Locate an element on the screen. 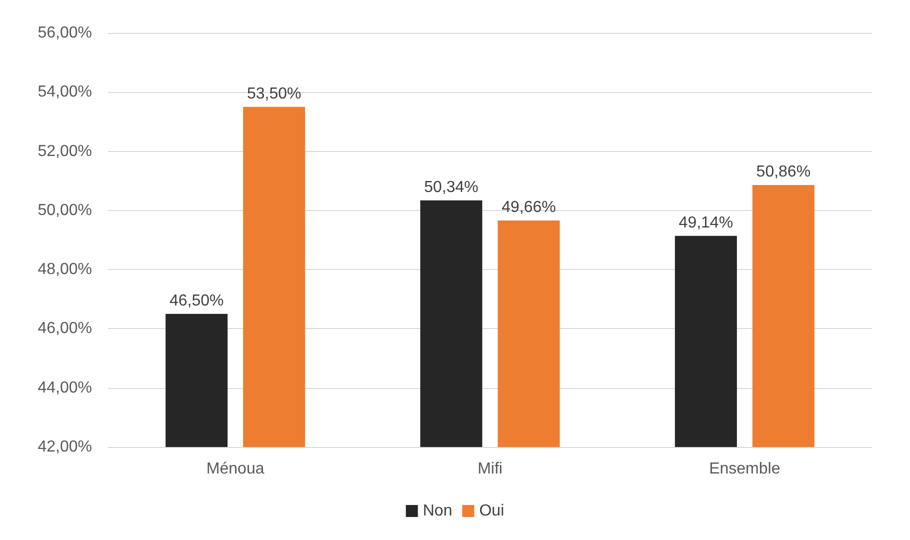 This screenshot has height=540, width=910. x-tick-label: Mifi is located at coordinates (490, 469).